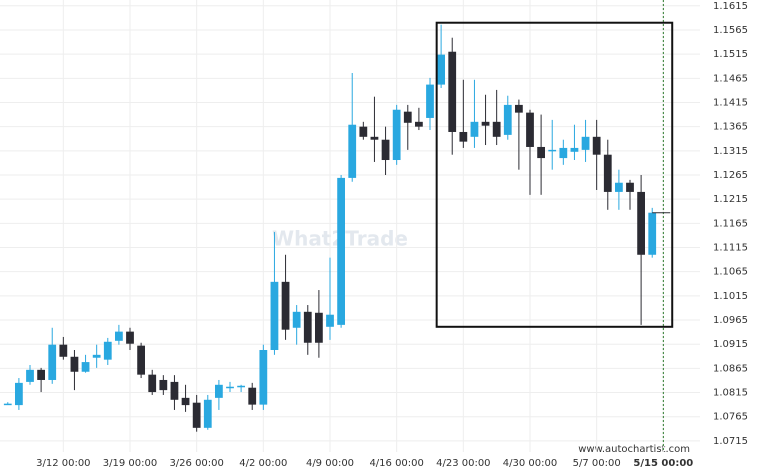  Describe the element at coordinates (730, 102) in the screenshot. I see `y-tick-label: 1.1415` at that location.